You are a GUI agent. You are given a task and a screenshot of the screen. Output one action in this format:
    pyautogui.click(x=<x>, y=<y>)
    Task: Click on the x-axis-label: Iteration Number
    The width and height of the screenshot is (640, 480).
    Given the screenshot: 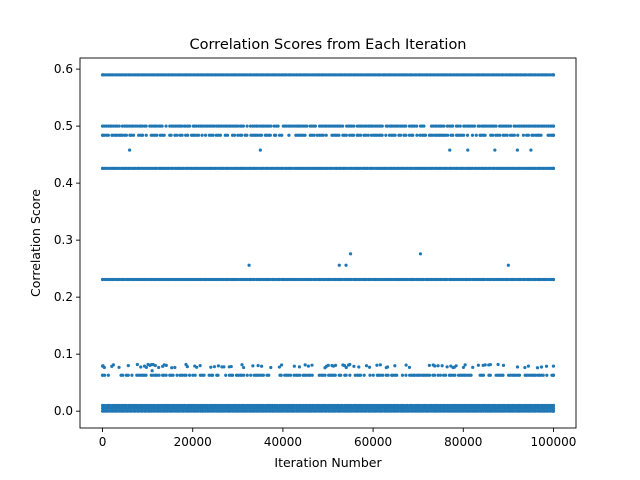 What is the action you would take?
    pyautogui.click(x=328, y=462)
    